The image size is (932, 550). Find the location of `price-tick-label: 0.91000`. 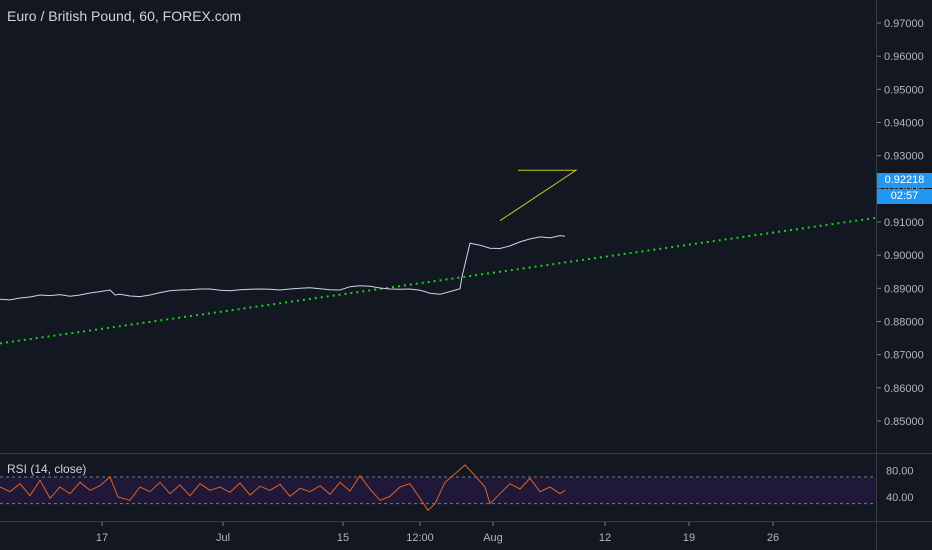

price-tick-label: 0.91000 is located at coordinates (904, 223).